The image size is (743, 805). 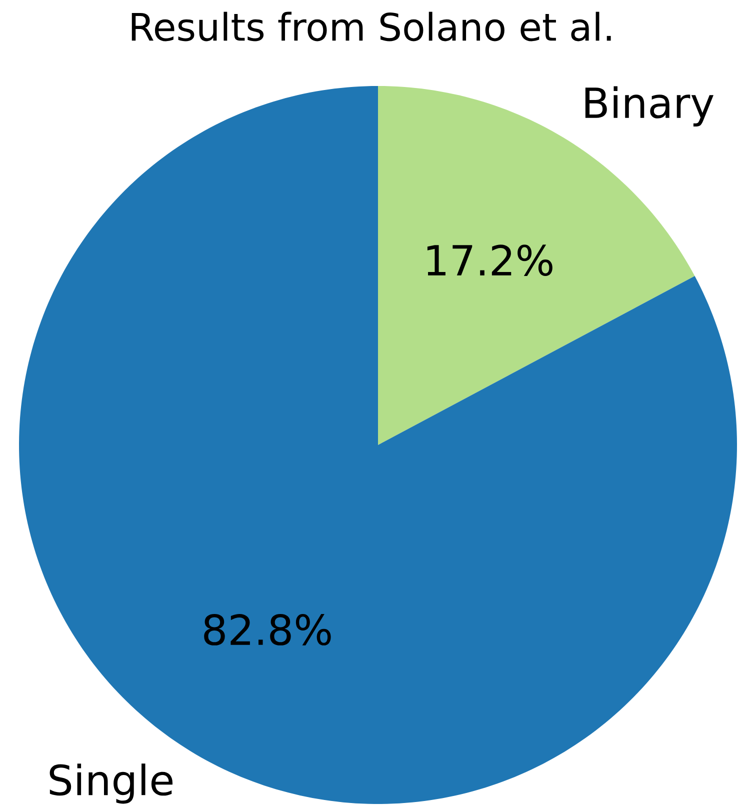 I want to click on data-label: 17.2%, so click(x=489, y=260).